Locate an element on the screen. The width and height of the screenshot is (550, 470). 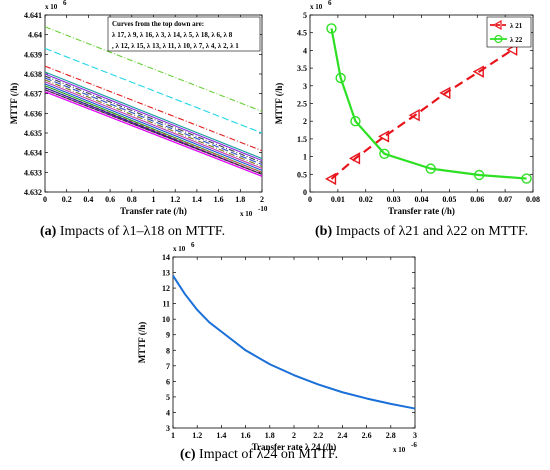
chart-c-ylabel: MTTF (/h) is located at coordinates (142, 342).